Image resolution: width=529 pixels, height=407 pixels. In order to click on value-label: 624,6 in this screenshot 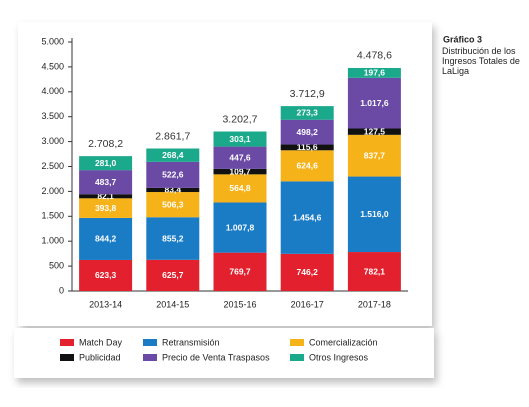, I will do `click(308, 166)`.